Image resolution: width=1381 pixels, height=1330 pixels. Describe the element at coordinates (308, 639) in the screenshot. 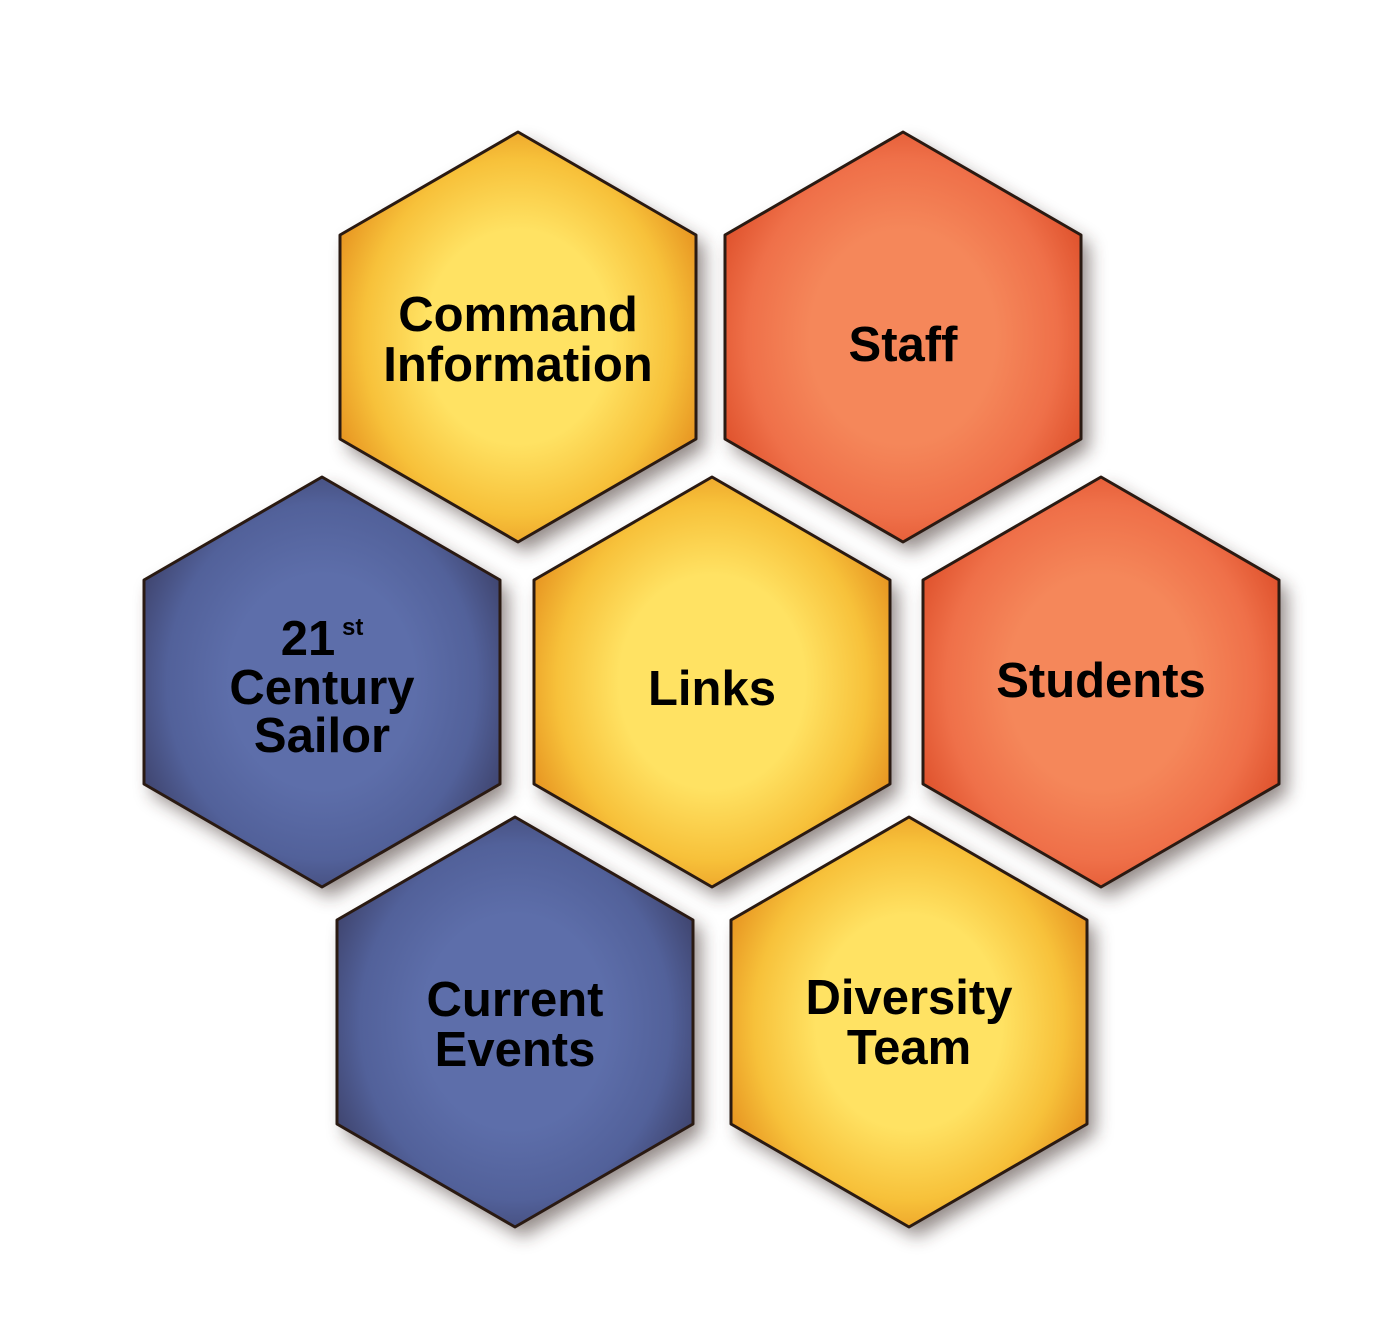

I see `hexagon-label-21st-century-sailor-line-1: 21` at that location.